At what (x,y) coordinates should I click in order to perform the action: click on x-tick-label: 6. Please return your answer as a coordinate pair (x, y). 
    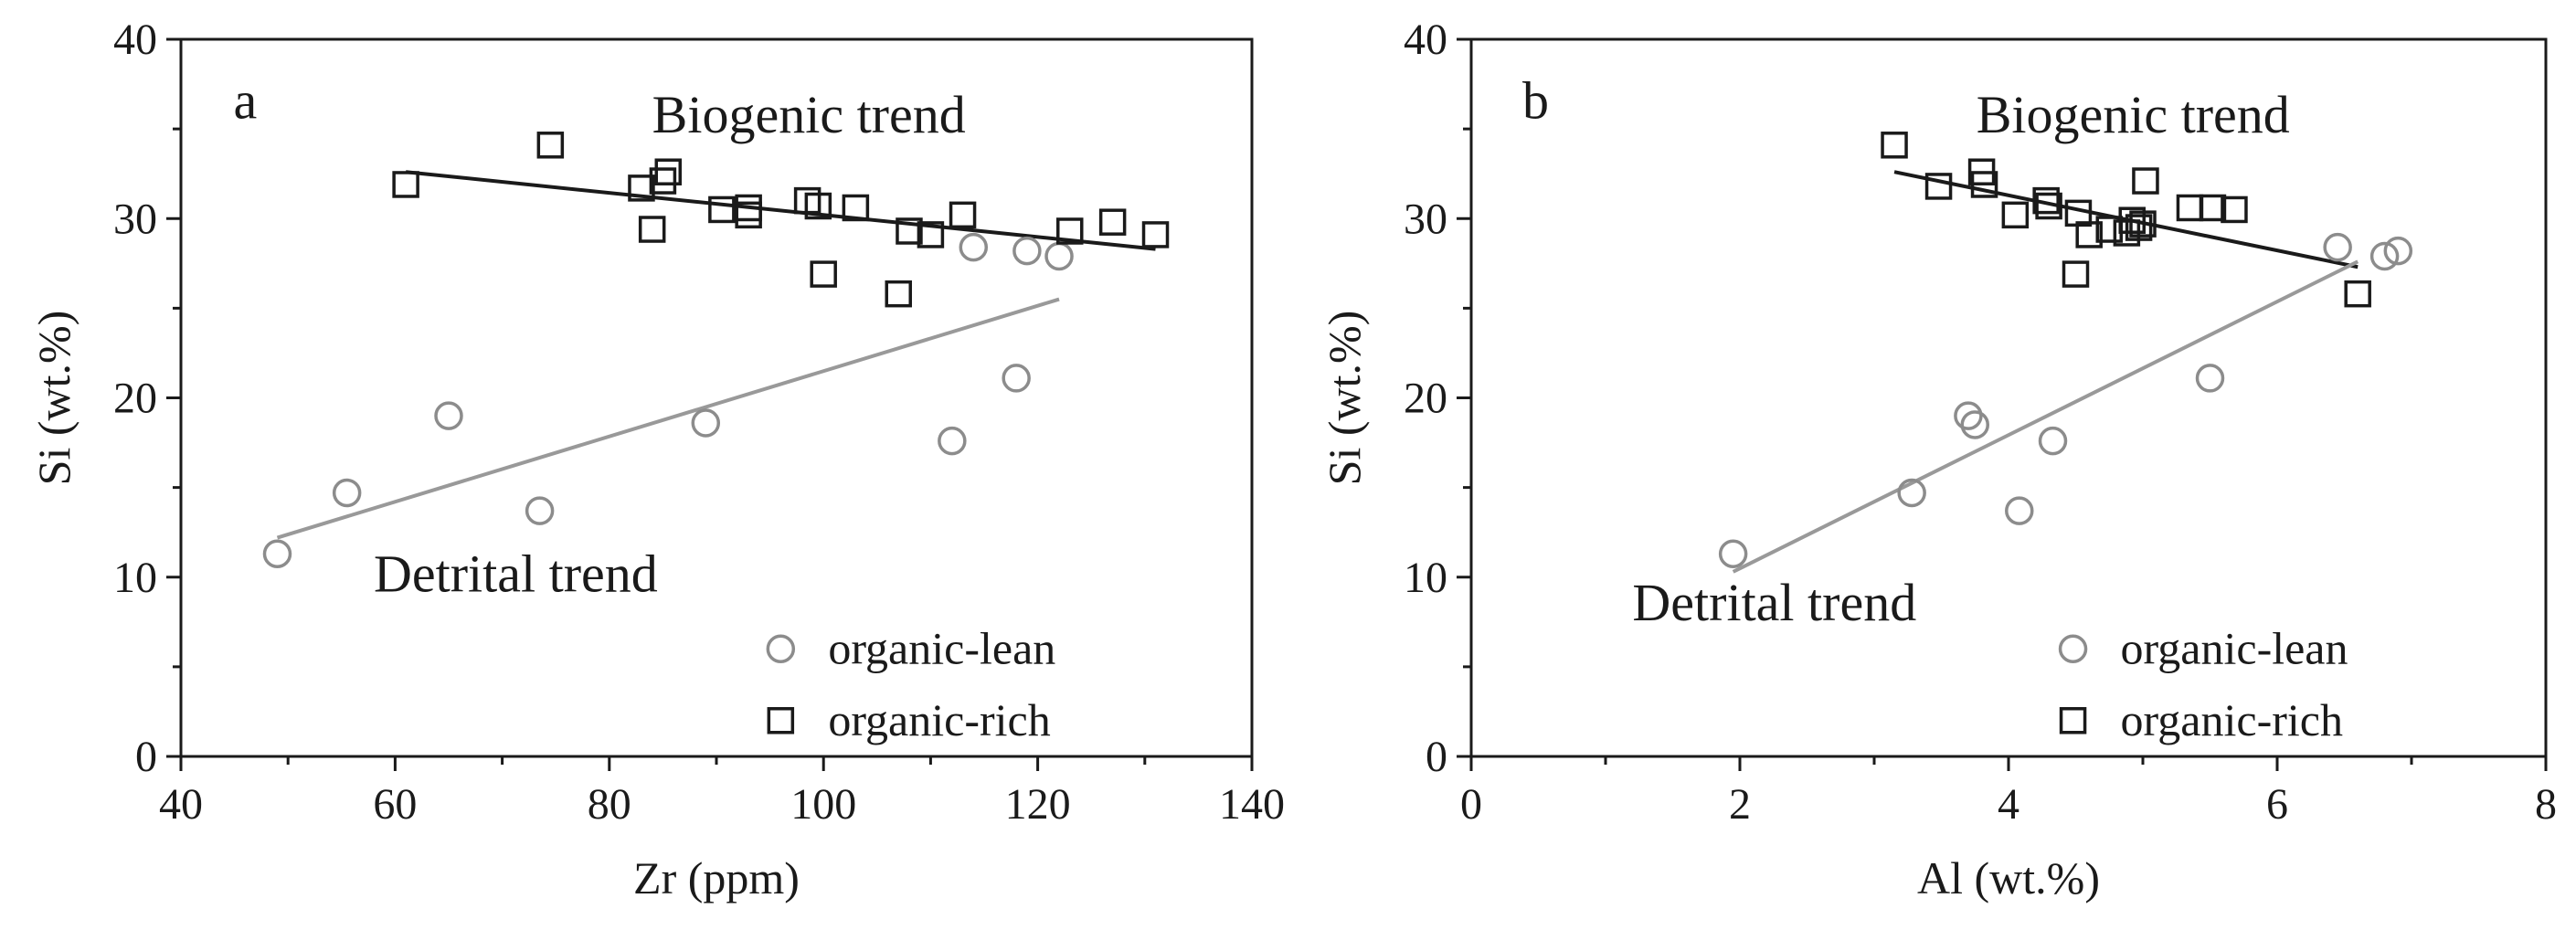
    Looking at the image, I should click on (2277, 804).